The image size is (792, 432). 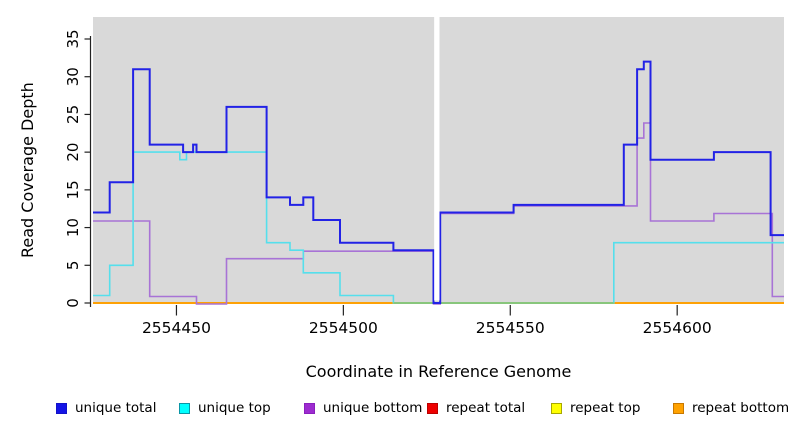 What do you see at coordinates (605, 408) in the screenshot?
I see `legend-item-label: repeat top` at bounding box center [605, 408].